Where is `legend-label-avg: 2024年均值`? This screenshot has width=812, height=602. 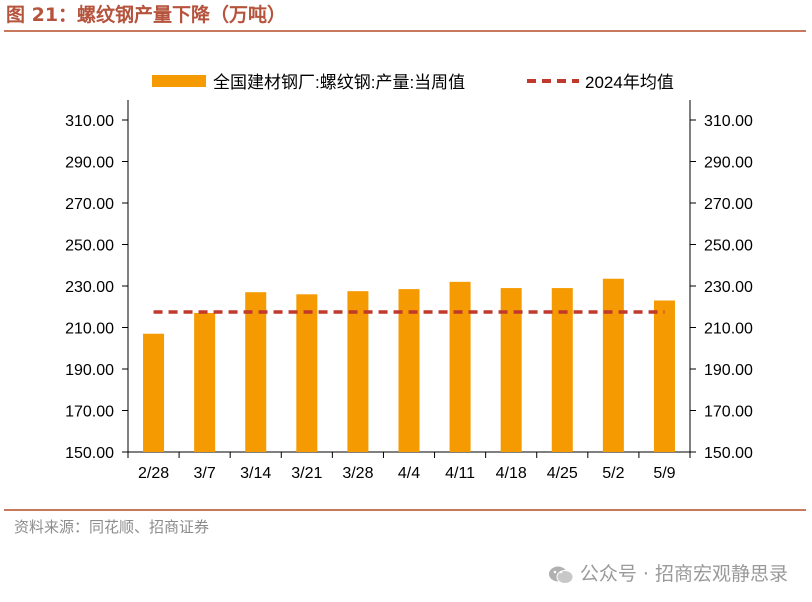 legend-label-avg: 2024年均值 is located at coordinates (629, 82).